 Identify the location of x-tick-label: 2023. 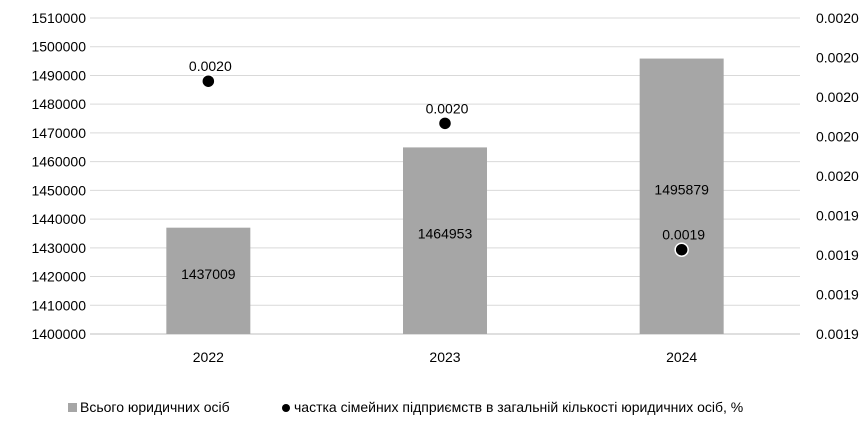
(444, 357).